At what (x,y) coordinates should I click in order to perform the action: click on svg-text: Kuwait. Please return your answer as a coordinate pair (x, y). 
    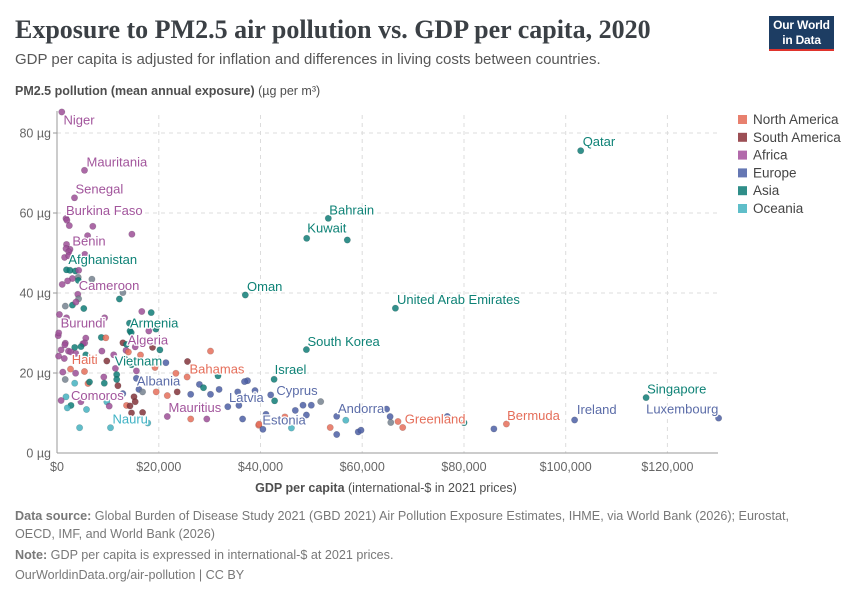
    Looking at the image, I should click on (326, 228).